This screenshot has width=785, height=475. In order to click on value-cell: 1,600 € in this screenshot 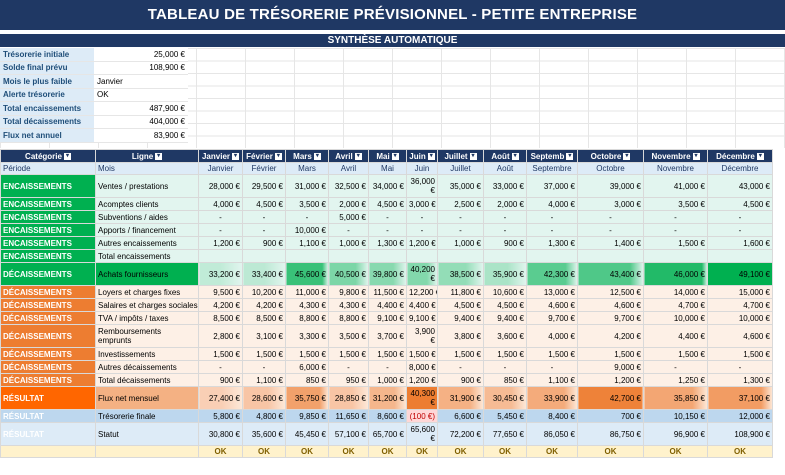, I will do `click(740, 243)`.